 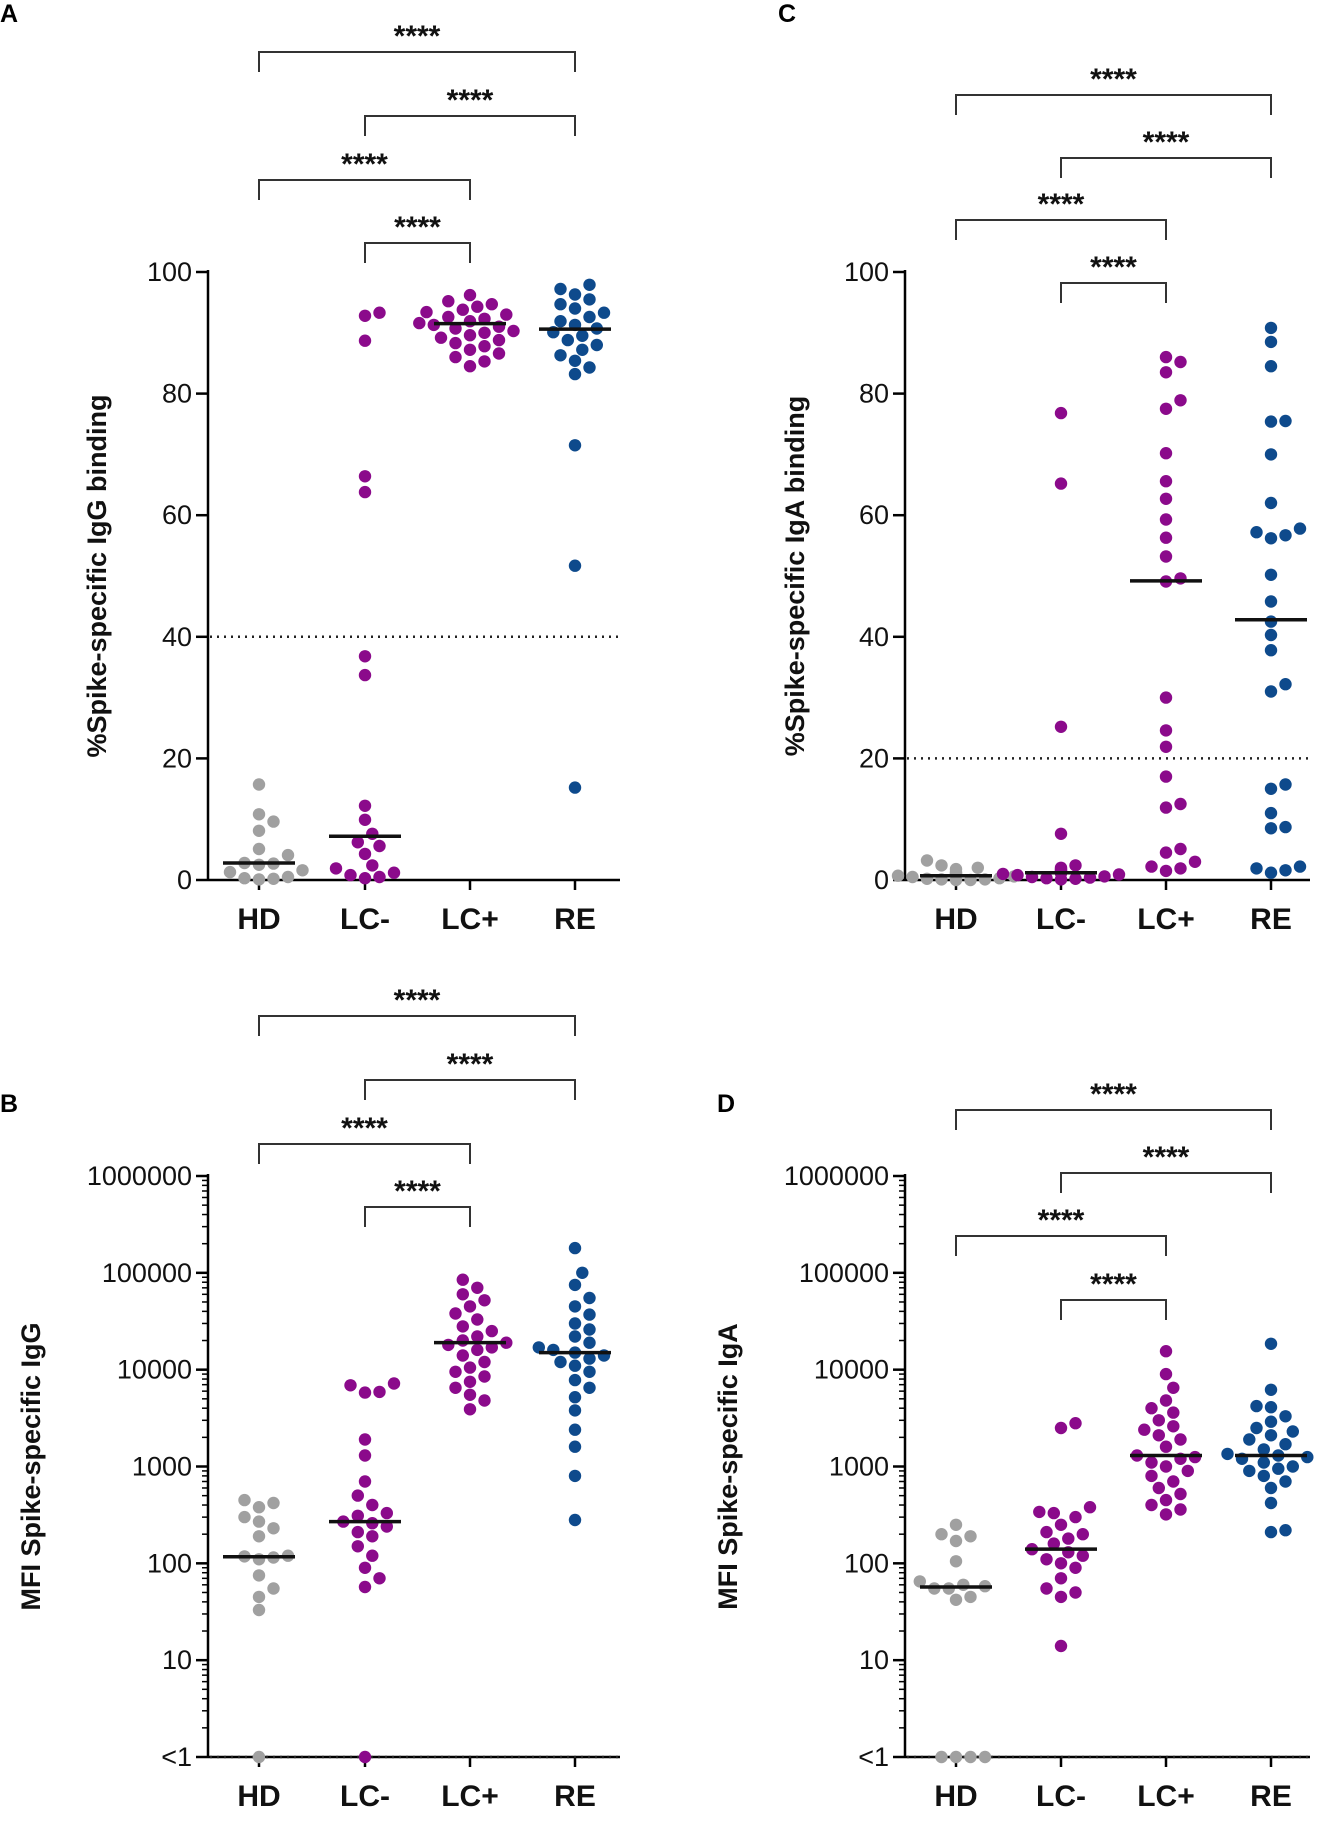 What do you see at coordinates (874, 637) in the screenshot?
I see `y-tick-label: 40` at bounding box center [874, 637].